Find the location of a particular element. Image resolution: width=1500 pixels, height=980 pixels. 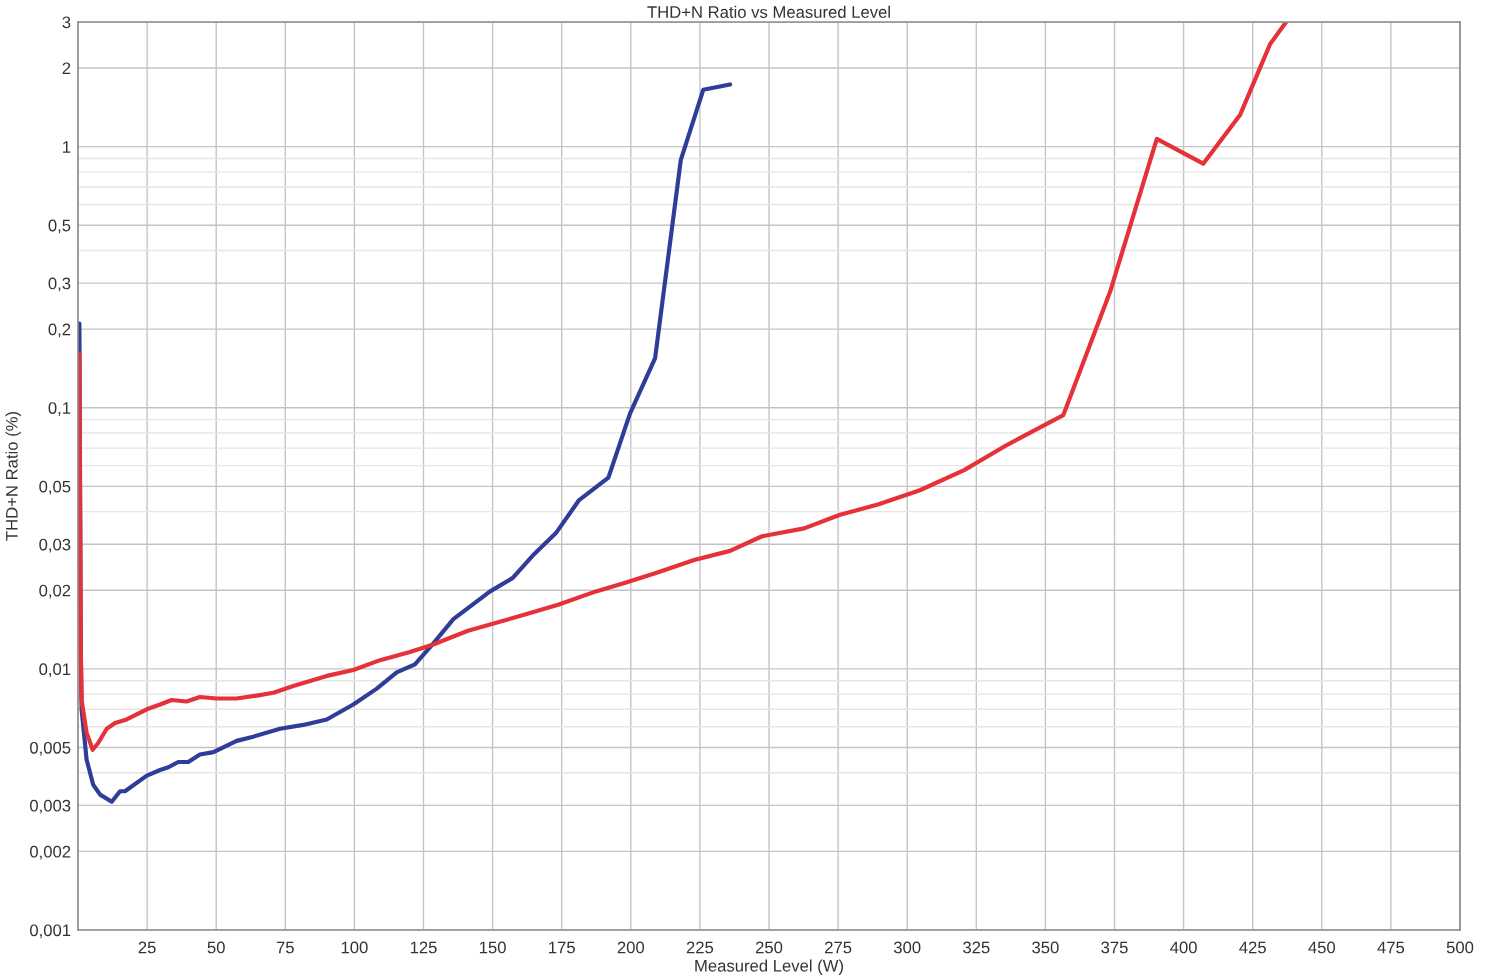

x-tick-label: 300 is located at coordinates (907, 947).